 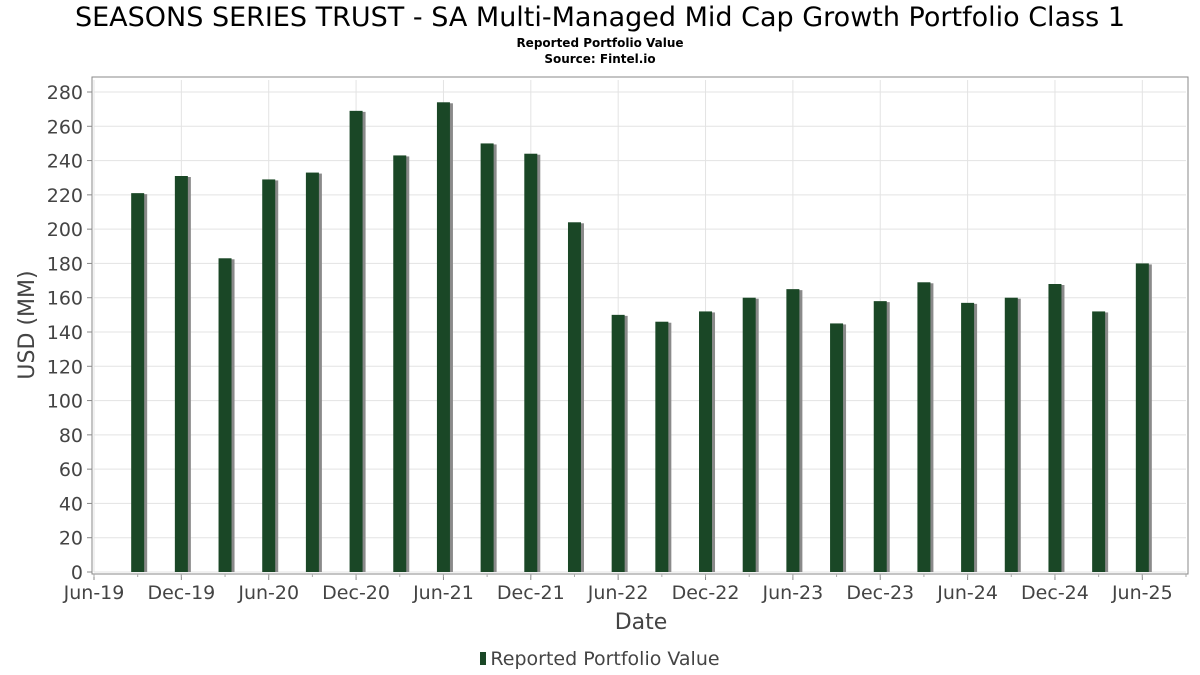 What do you see at coordinates (600, 43) in the screenshot?
I see `chart-subtitle: Reported Portfolio Value` at bounding box center [600, 43].